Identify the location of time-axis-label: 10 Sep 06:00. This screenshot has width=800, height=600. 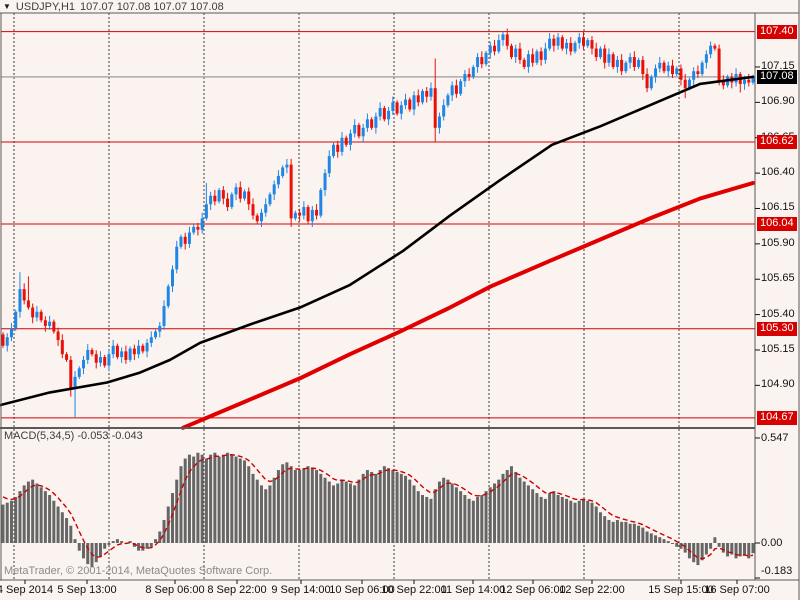
(362, 590).